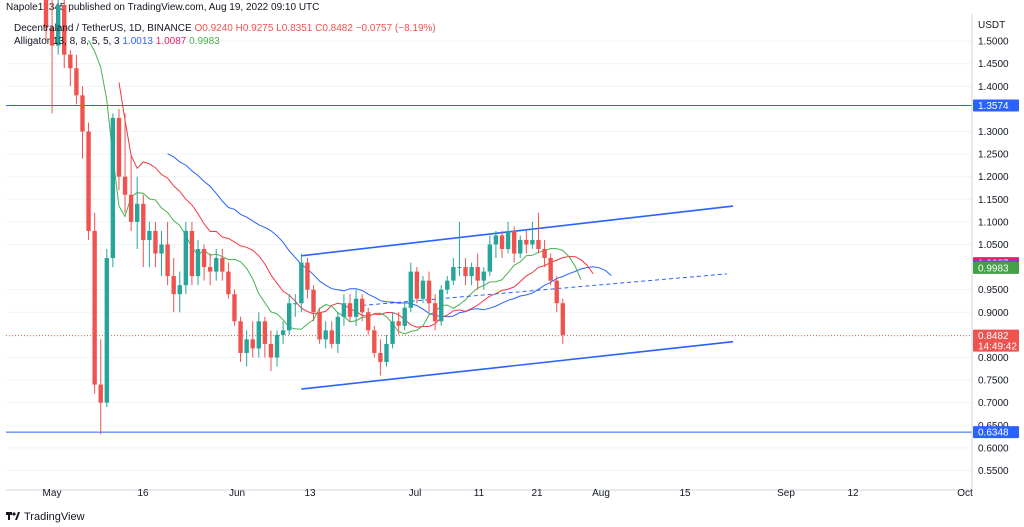 This screenshot has height=527, width=1024. Describe the element at coordinates (993, 200) in the screenshot. I see `price-tick-label: 1.1500` at that location.